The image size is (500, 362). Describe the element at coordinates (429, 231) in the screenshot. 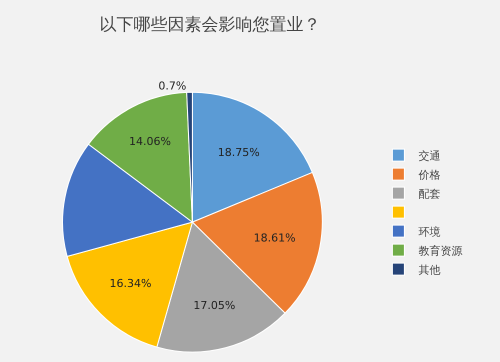

I see `legend-label: 环境` at that location.